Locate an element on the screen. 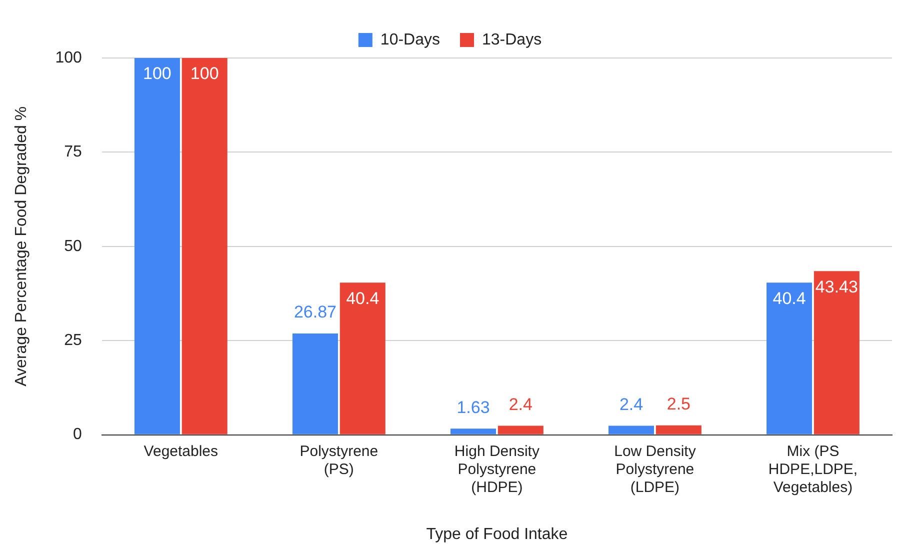 This screenshot has width=910, height=556. x-axis-title: Type of Food Intake is located at coordinates (497, 534).